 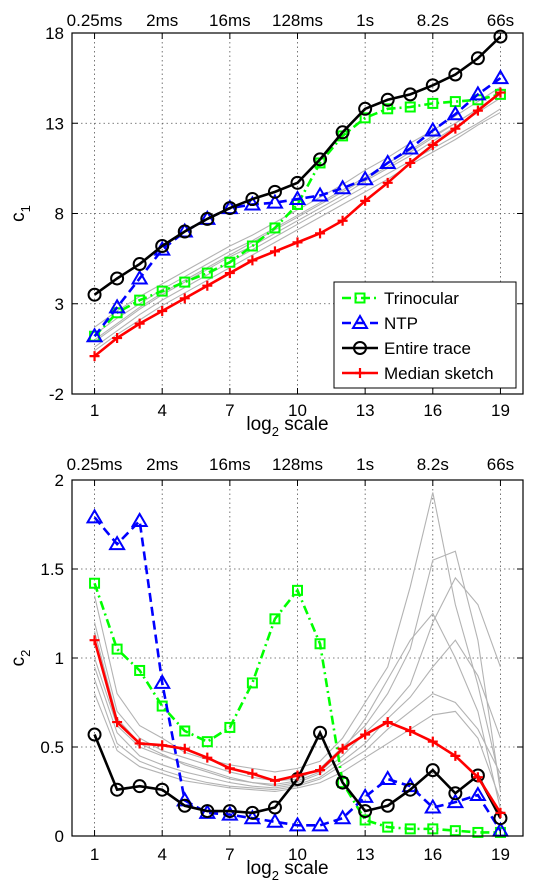 I want to click on top-tick-label: 0.25ms, so click(x=95, y=464).